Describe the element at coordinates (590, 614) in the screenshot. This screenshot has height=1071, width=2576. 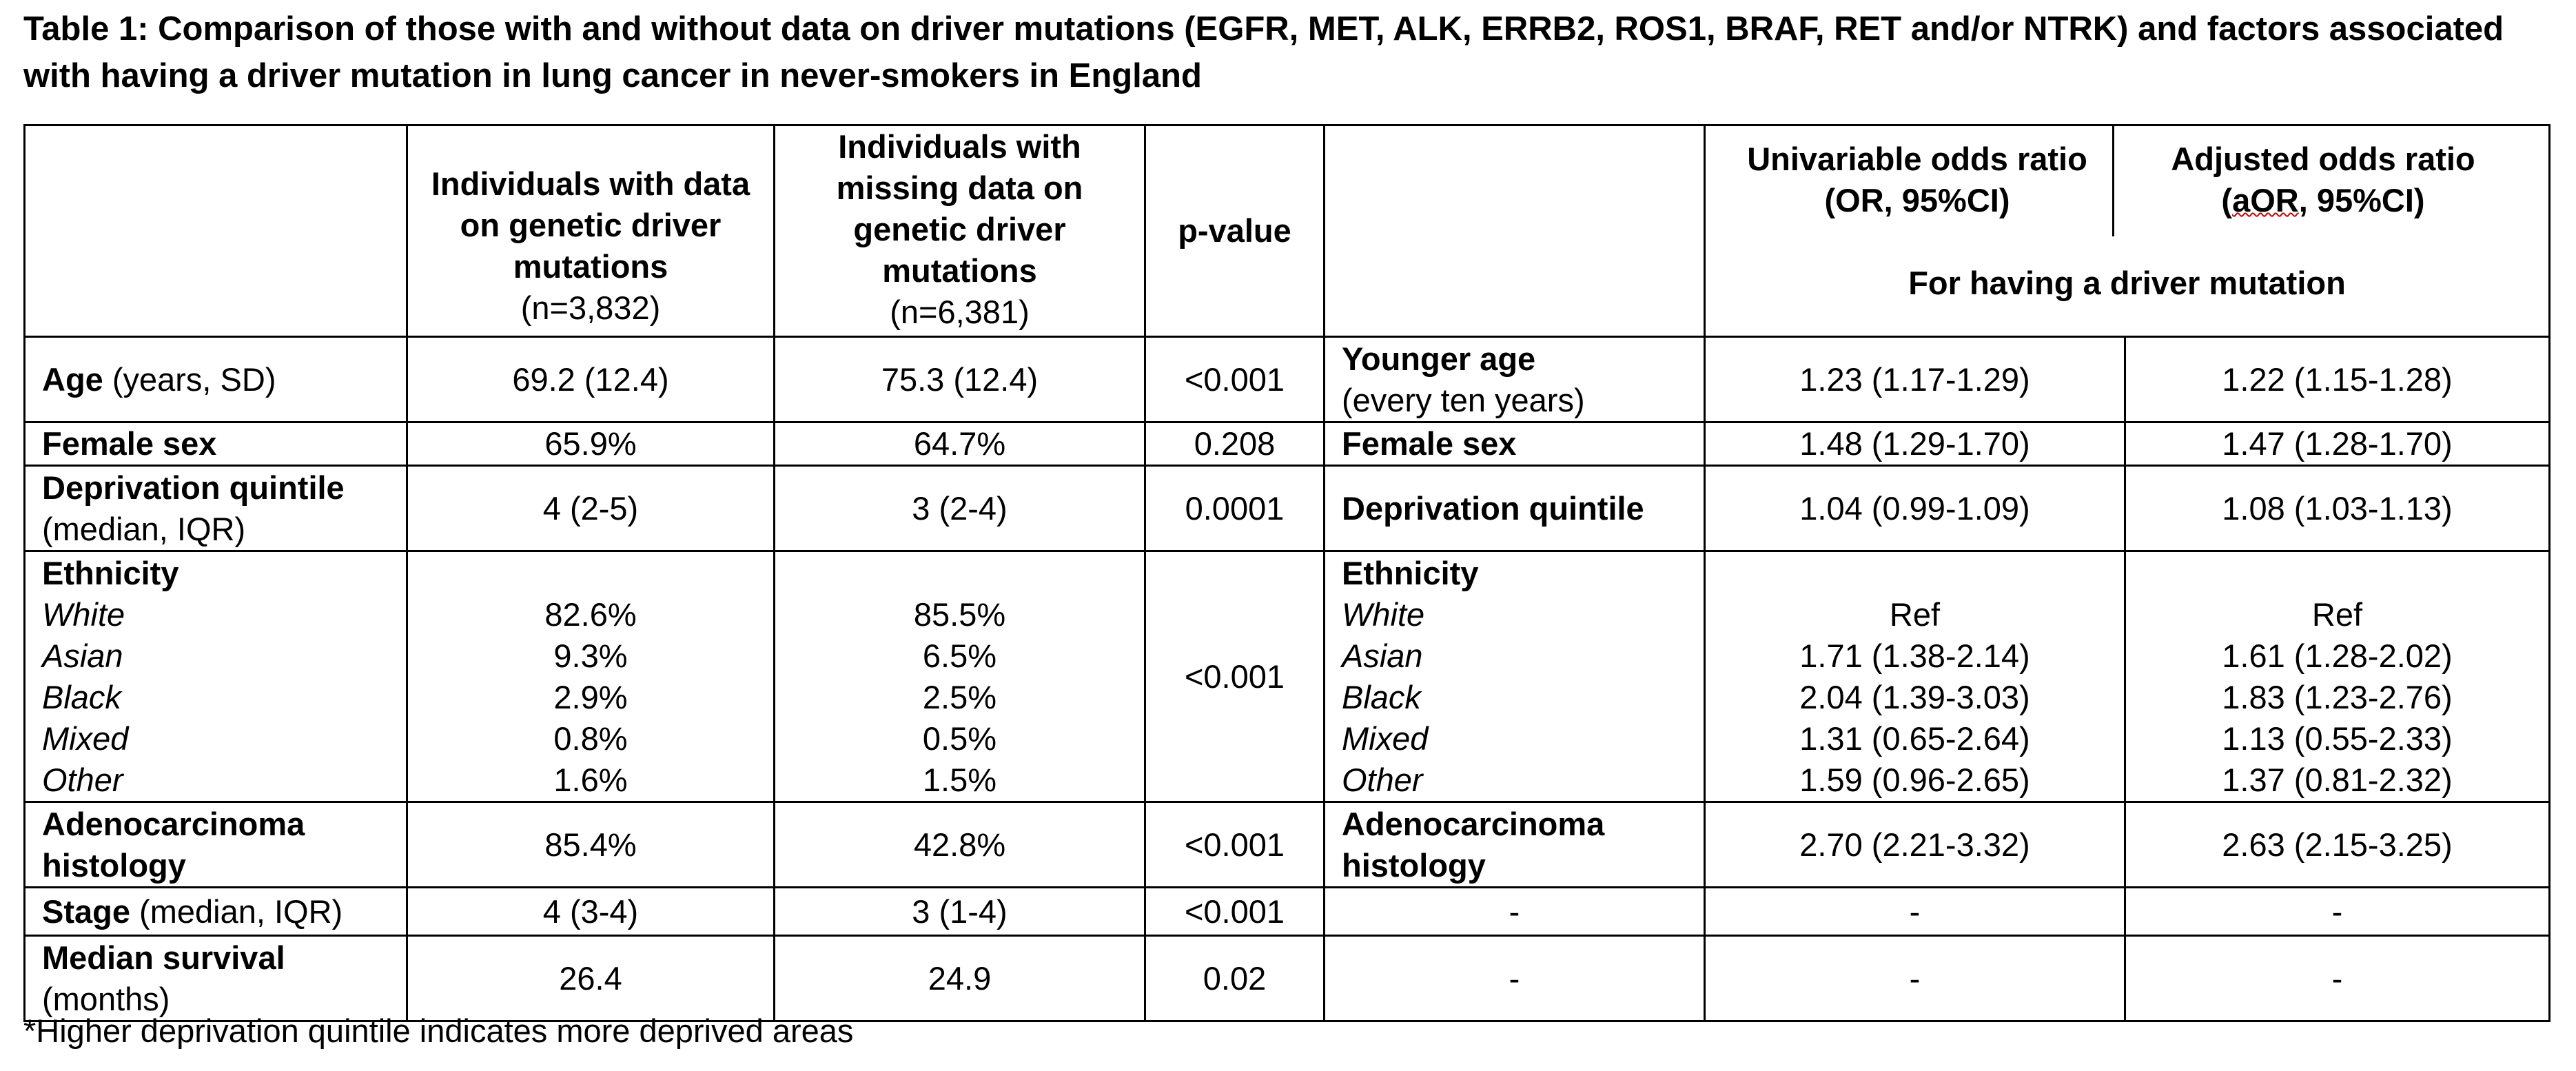
I see `ethnicity-with: 82.6%` at that location.